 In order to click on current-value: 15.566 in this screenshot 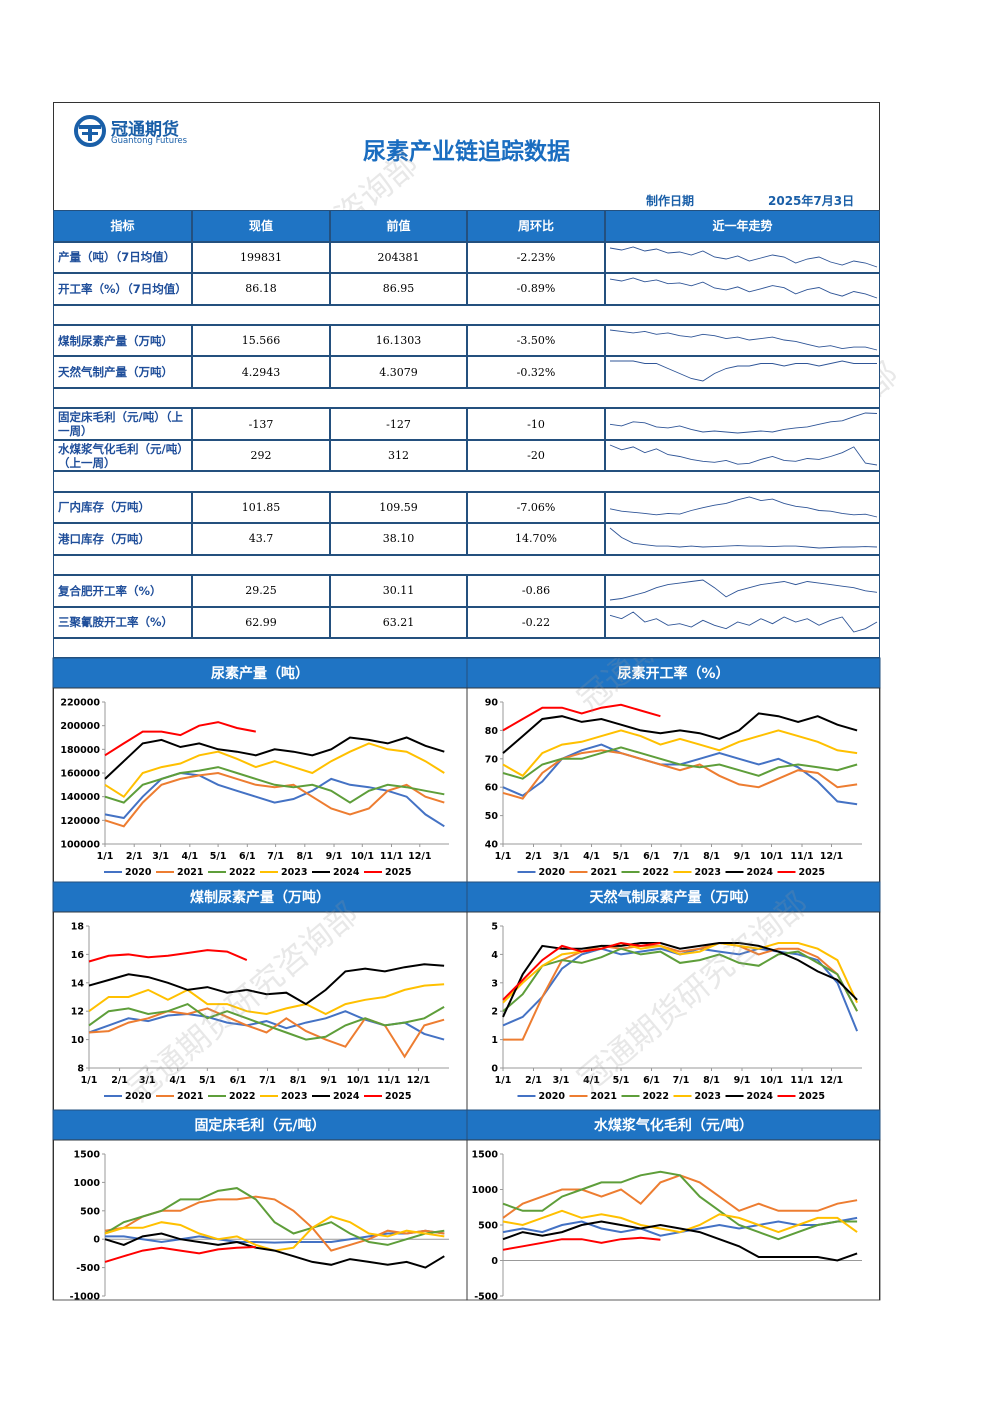, I will do `click(261, 340)`.